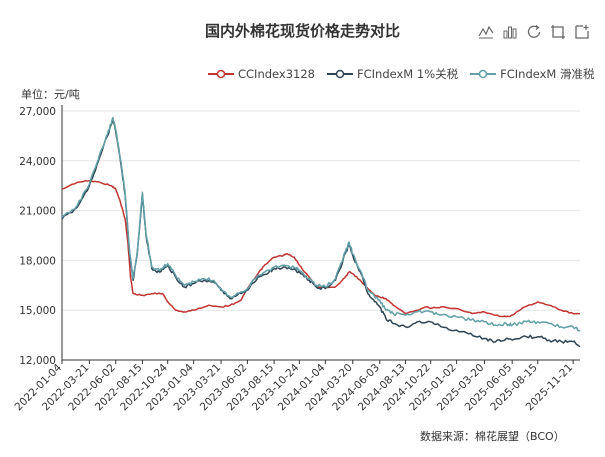  Describe the element at coordinates (37, 311) in the screenshot. I see `y-tick-label: 15,000` at that location.